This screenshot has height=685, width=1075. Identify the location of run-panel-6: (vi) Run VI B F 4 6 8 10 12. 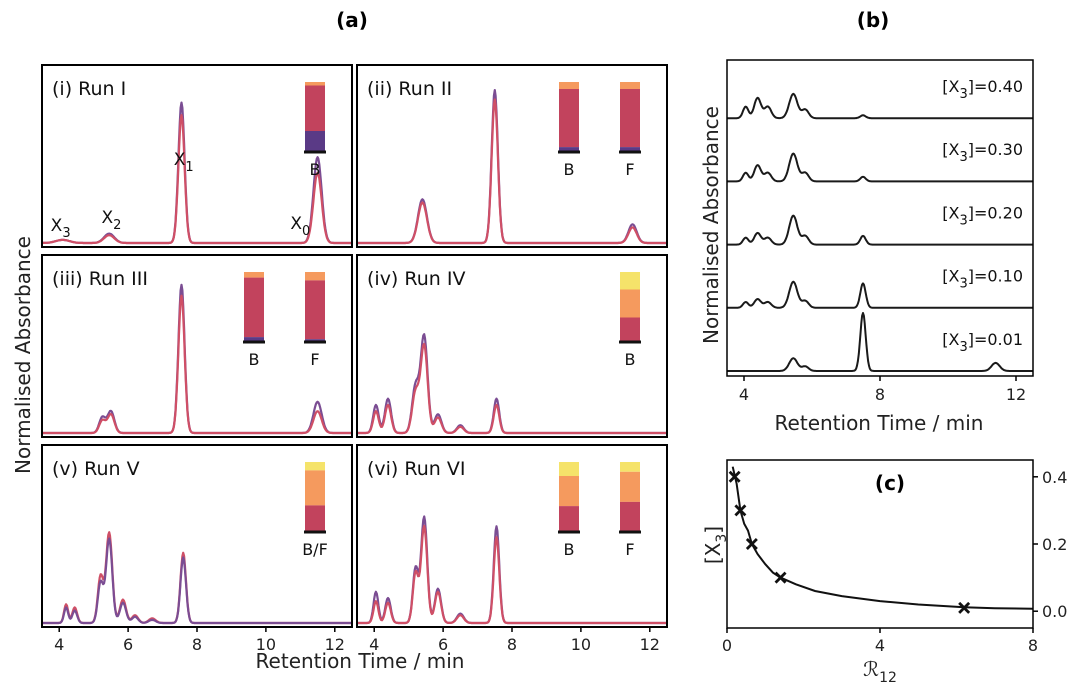
(512, 549).